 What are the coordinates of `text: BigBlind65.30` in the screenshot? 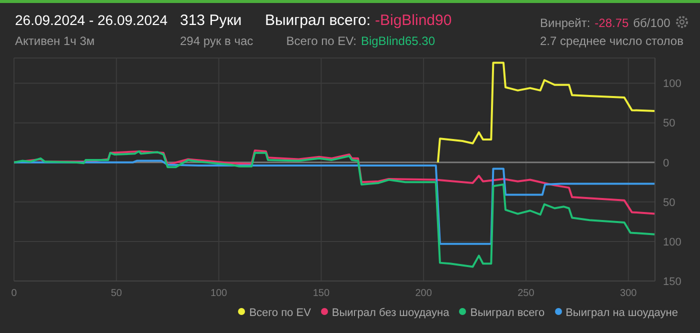 It's located at (397, 41).